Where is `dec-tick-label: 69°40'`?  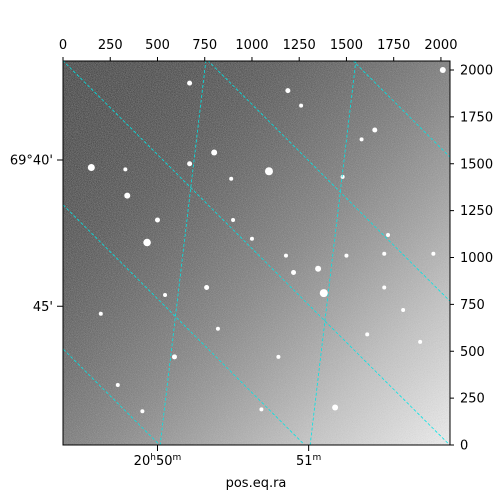
dec-tick-label: 69°40' is located at coordinates (31, 161).